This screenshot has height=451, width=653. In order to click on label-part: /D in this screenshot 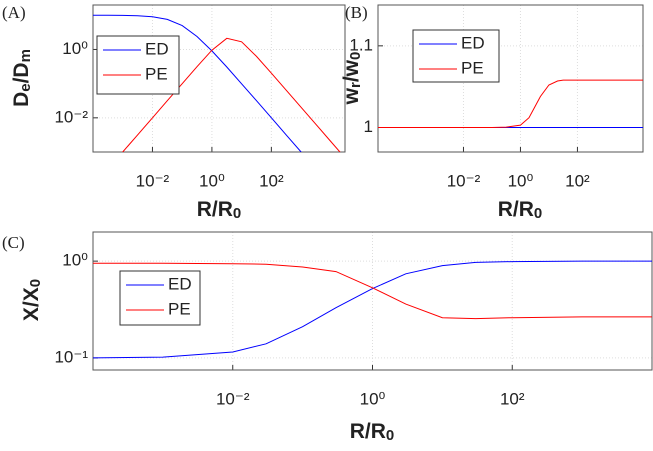, I will do `click(21, 72)`.